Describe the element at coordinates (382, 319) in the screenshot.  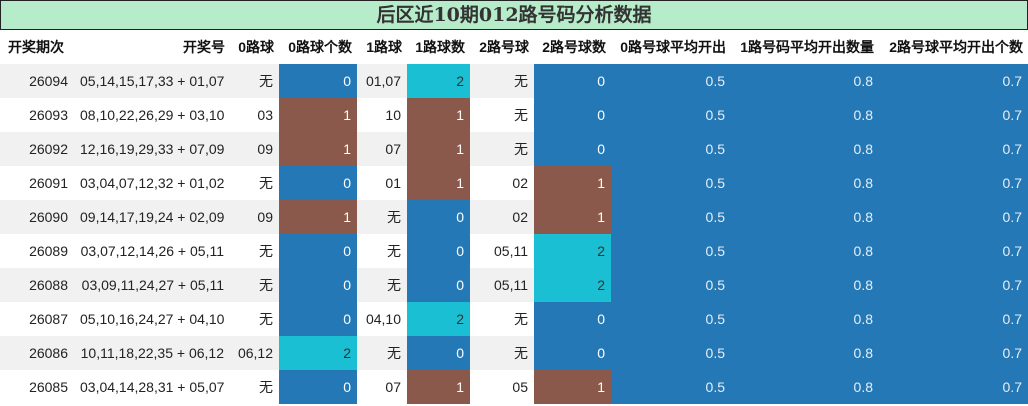
I see `route1-cell: 04,10` at that location.